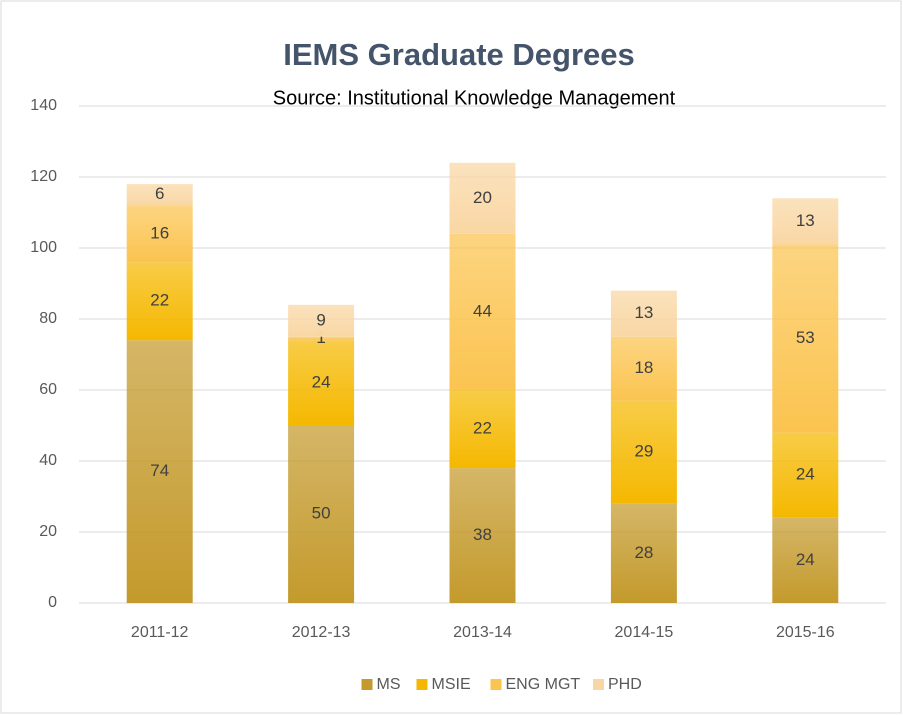 This screenshot has height=715, width=903. I want to click on data-label: 38, so click(482, 534).